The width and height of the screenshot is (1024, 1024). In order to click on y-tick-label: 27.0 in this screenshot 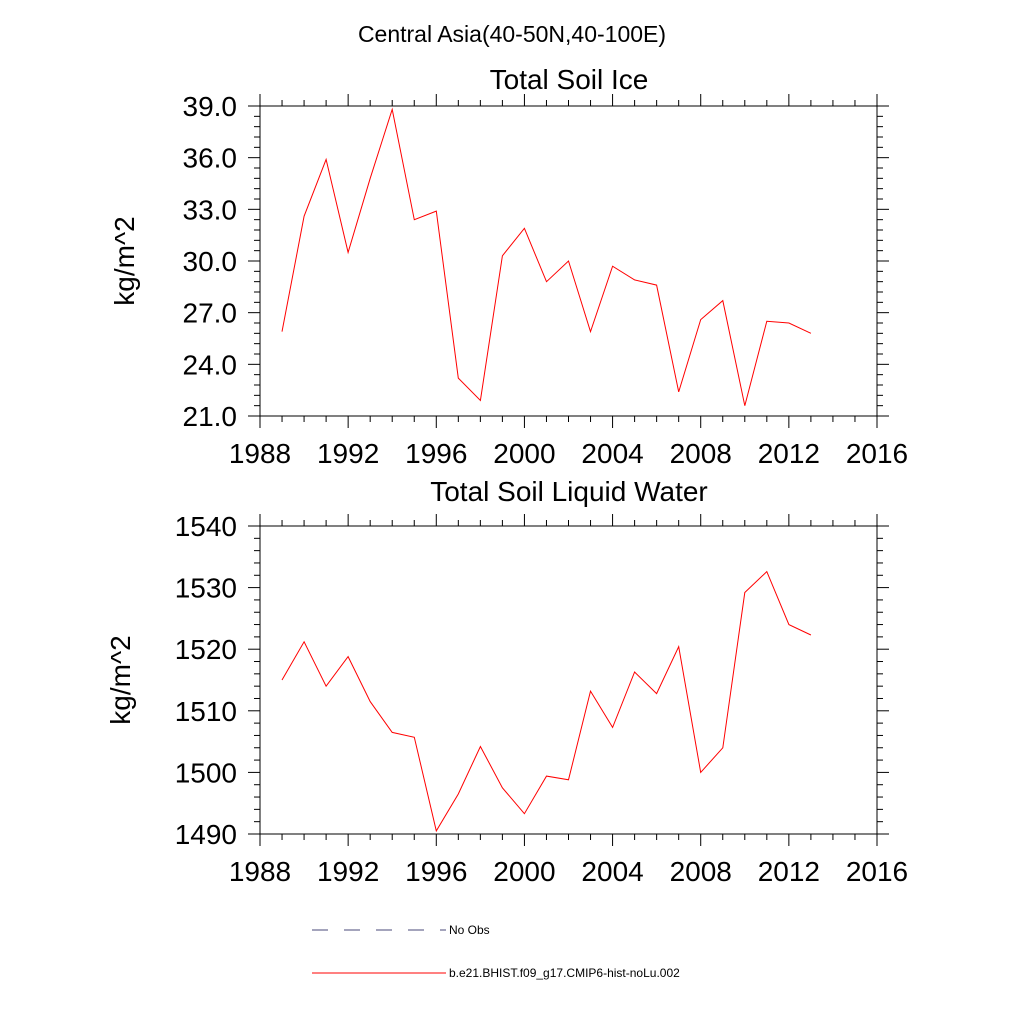, I will do `click(210, 313)`.